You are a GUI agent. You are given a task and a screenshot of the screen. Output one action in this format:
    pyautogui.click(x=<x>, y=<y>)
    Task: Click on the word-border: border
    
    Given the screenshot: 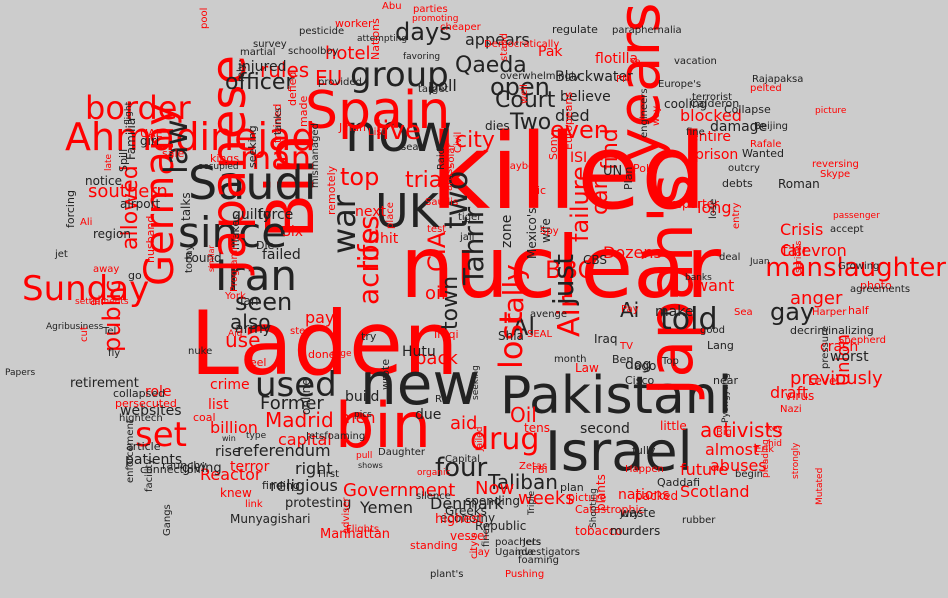 What is the action you would take?
    pyautogui.click(x=138, y=108)
    